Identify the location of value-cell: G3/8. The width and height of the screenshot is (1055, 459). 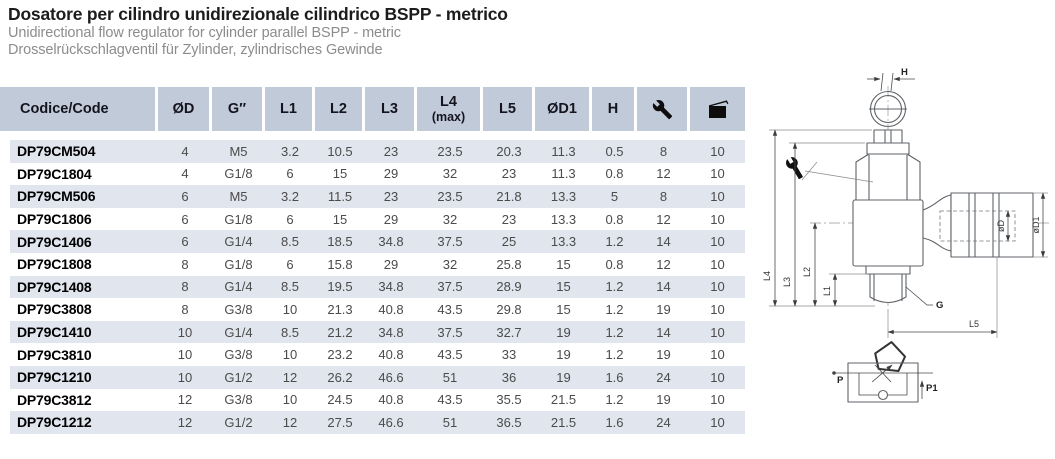
(238, 355).